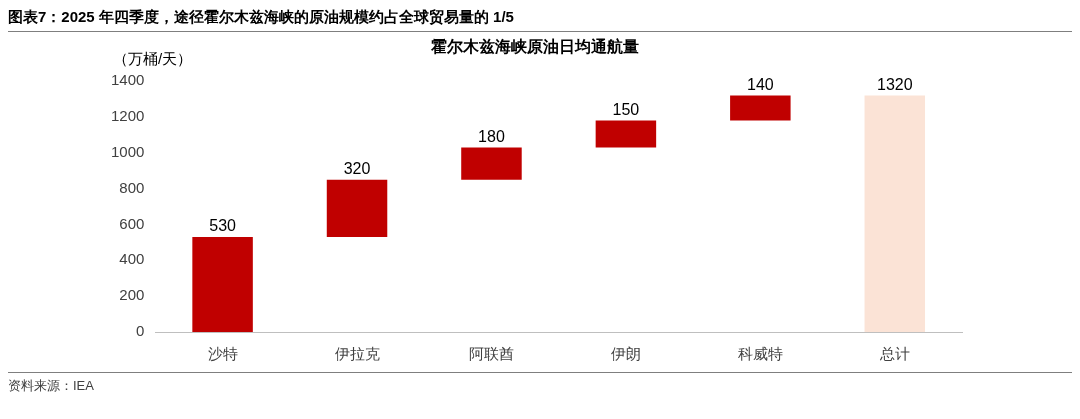 Image resolution: width=1080 pixels, height=419 pixels. I want to click on data-label: 320, so click(357, 169).